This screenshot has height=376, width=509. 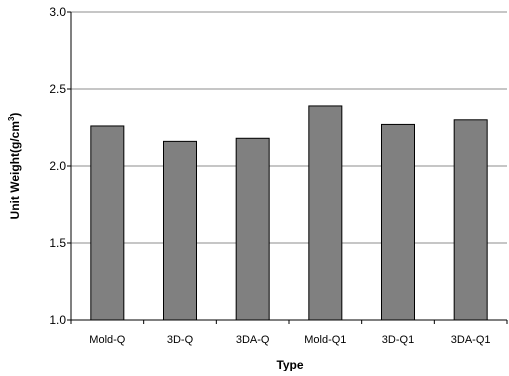 I want to click on y-tick-label: 1.5, so click(x=57, y=243).